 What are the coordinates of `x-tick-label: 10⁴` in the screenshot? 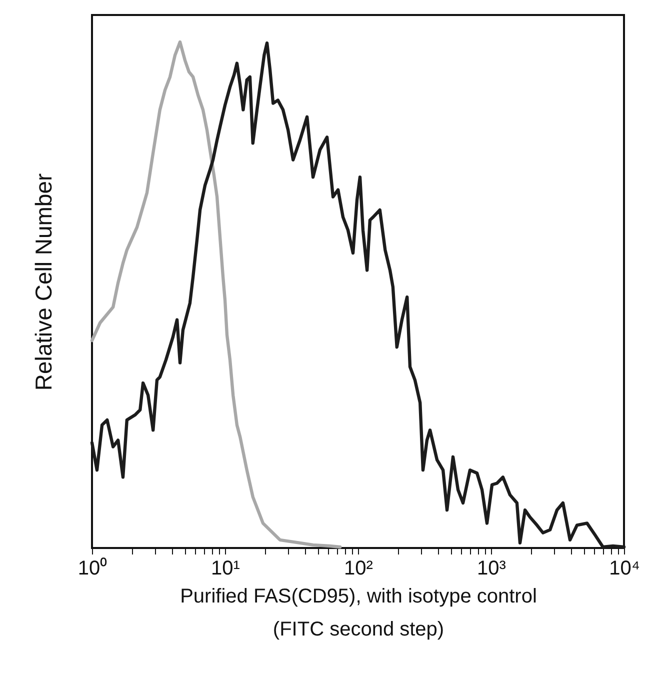 It's located at (624, 569).